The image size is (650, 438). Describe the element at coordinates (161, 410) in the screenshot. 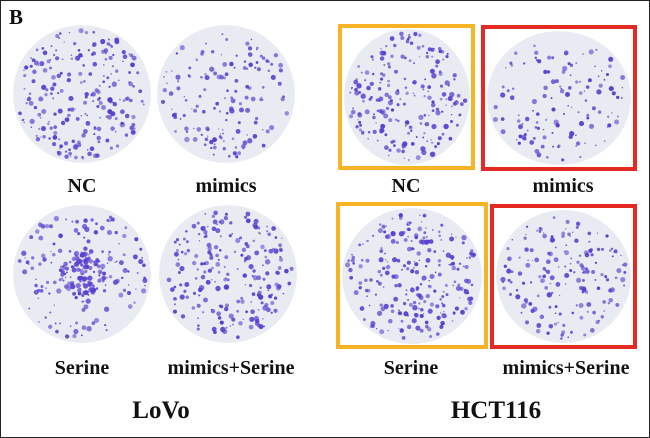

I see `cell-line-label-lovo: LoVo` at that location.